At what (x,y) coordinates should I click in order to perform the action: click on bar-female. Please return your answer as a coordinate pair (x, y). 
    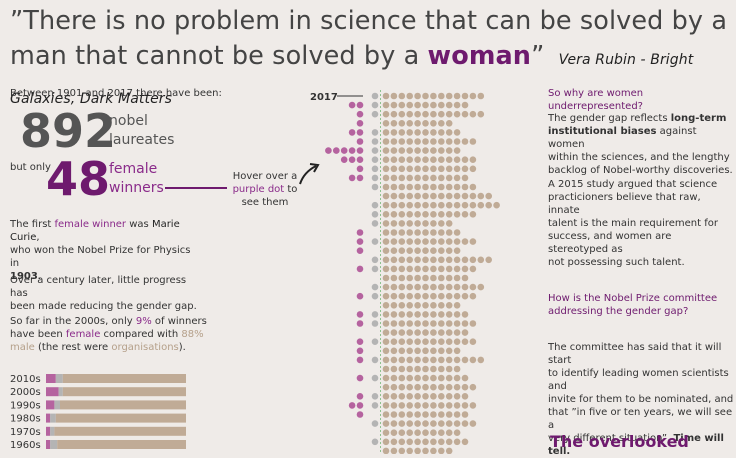
    Looking at the image, I should click on (50, 405).